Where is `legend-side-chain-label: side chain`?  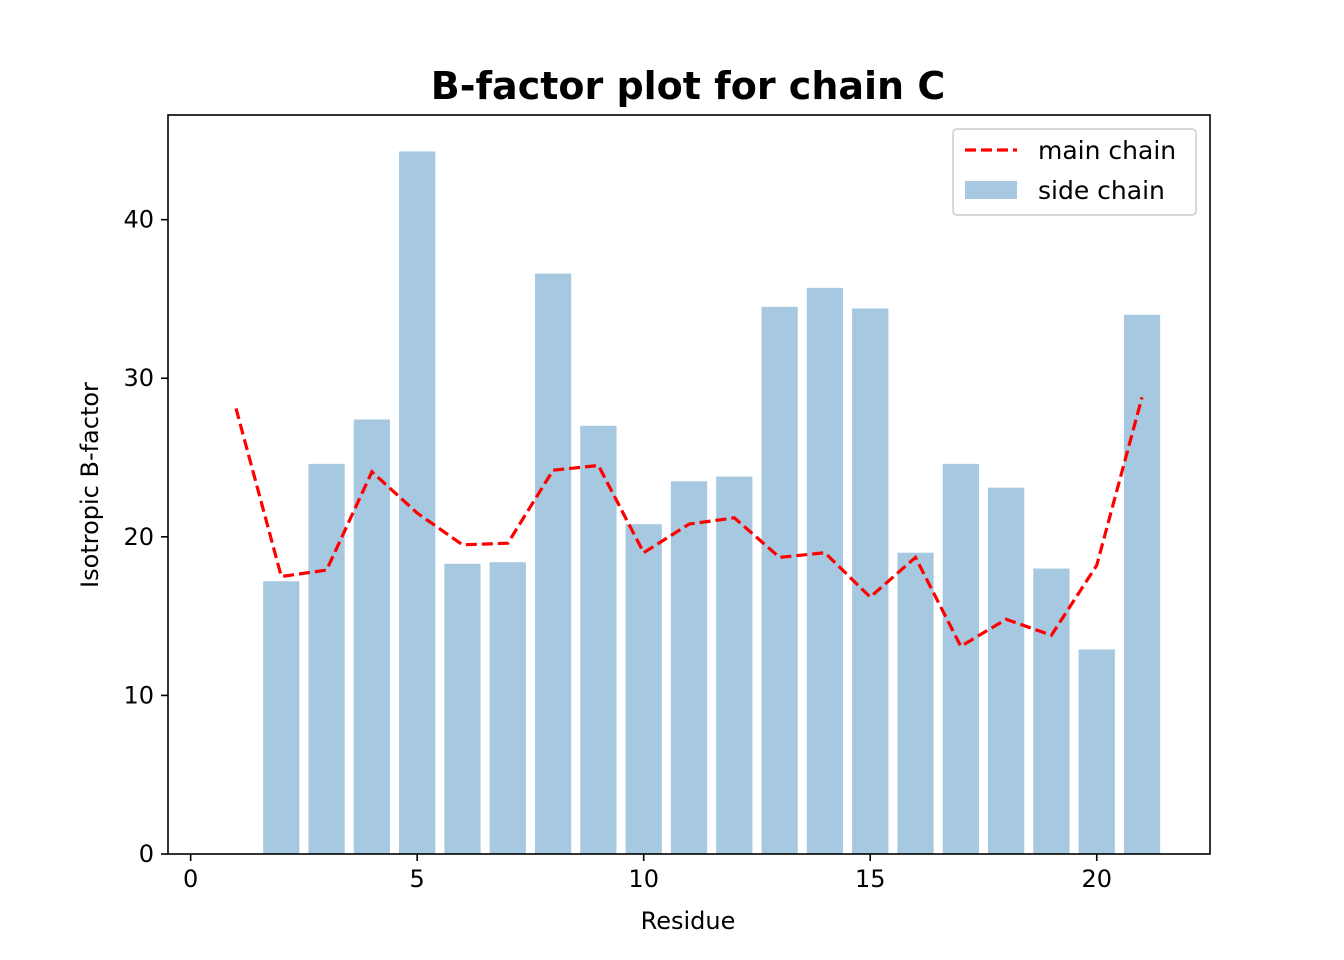 legend-side-chain-label: side chain is located at coordinates (1101, 190).